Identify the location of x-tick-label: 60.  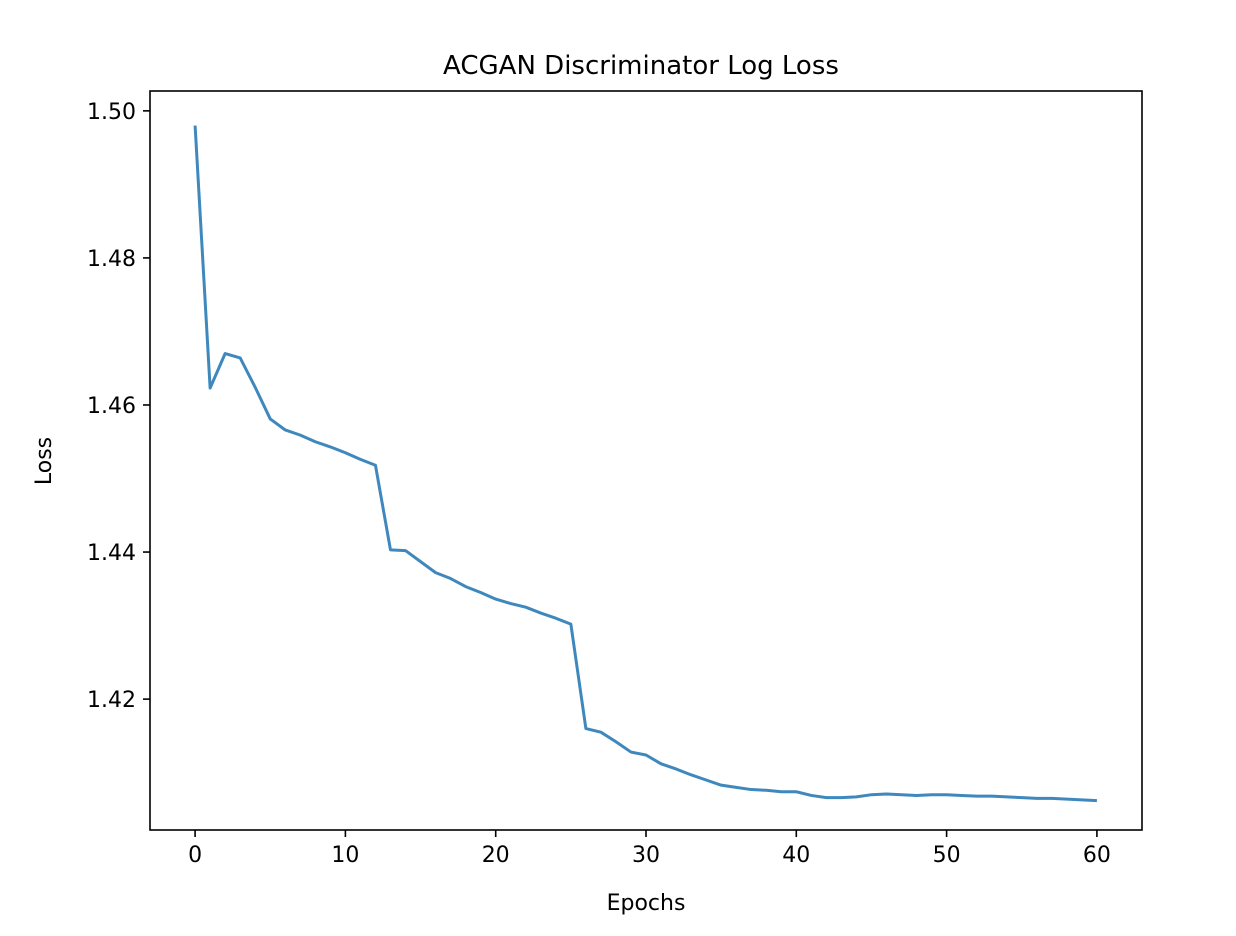
(1097, 855).